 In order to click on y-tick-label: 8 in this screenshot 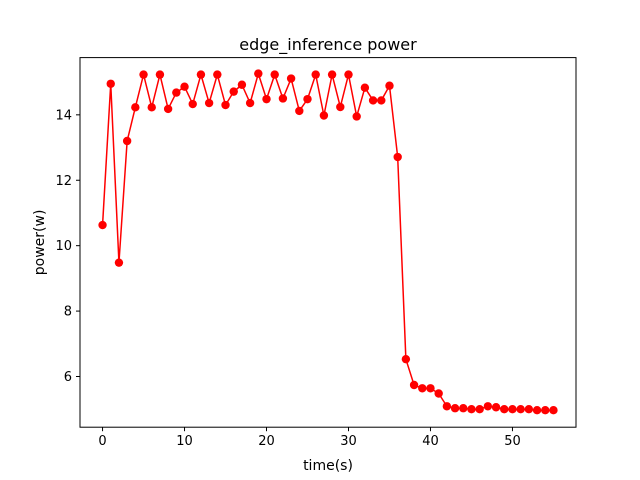, I will do `click(68, 312)`.